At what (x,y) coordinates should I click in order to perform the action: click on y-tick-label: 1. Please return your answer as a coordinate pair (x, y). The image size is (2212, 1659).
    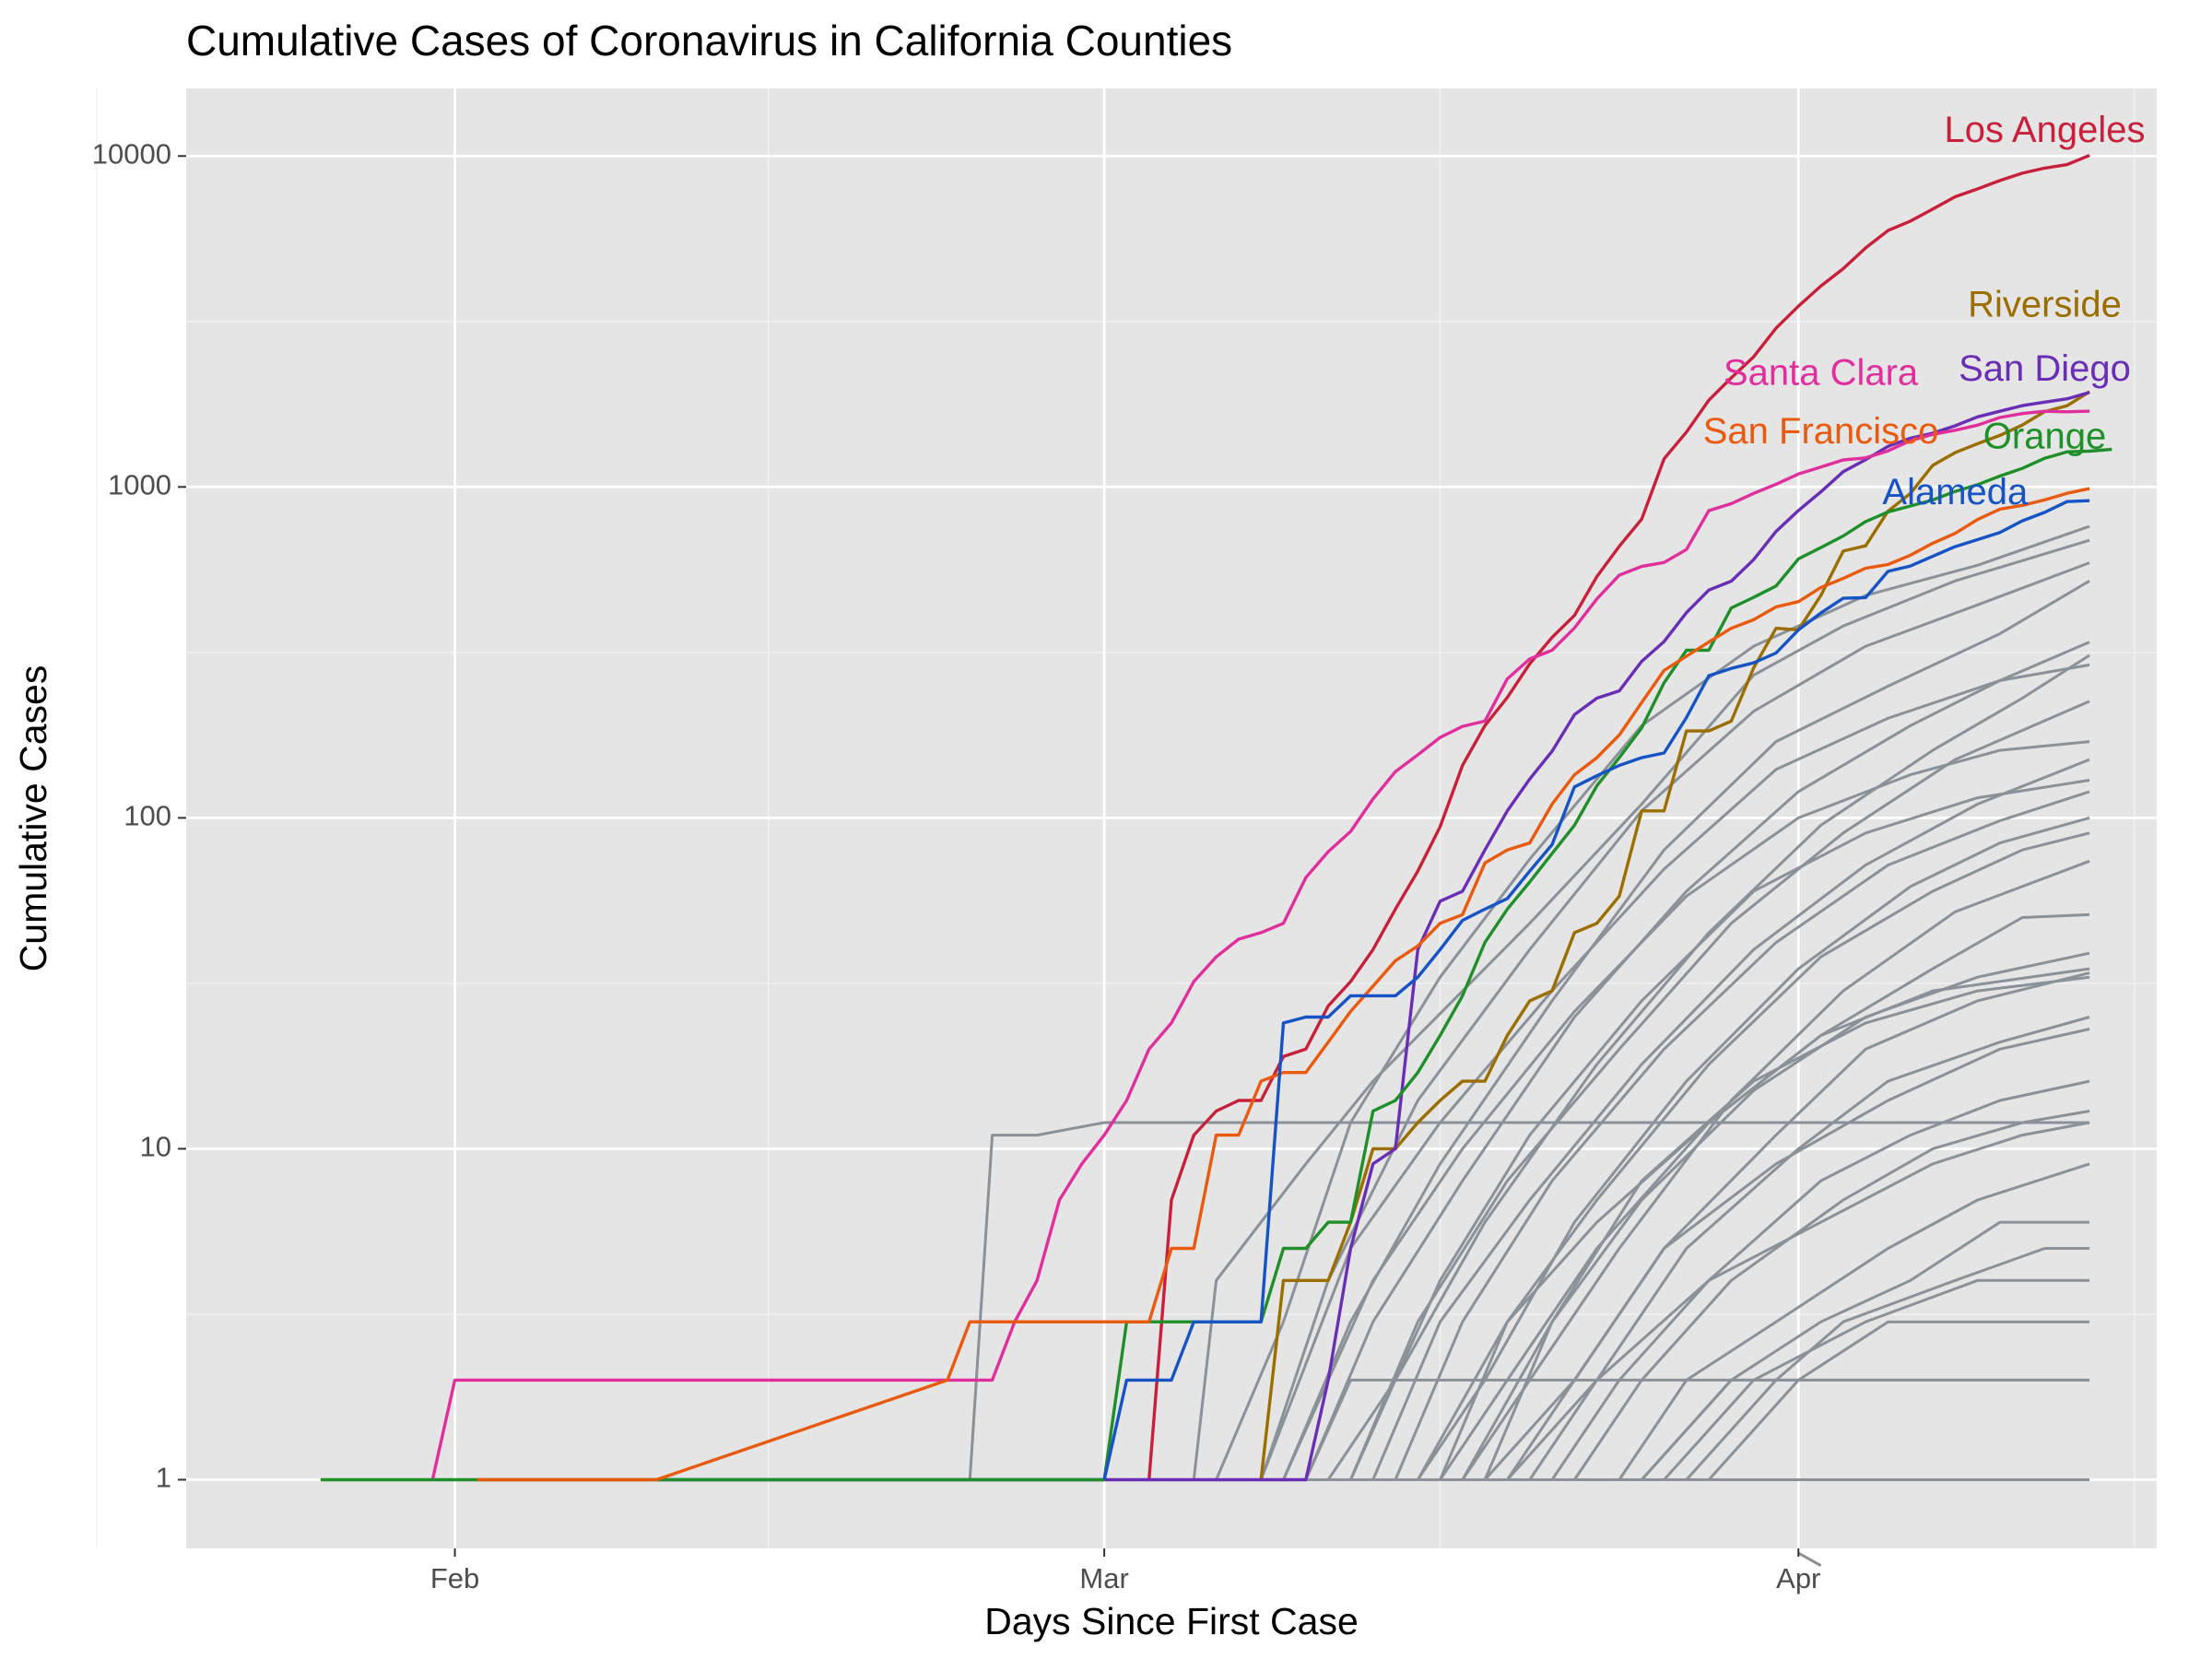
    Looking at the image, I should click on (163, 1478).